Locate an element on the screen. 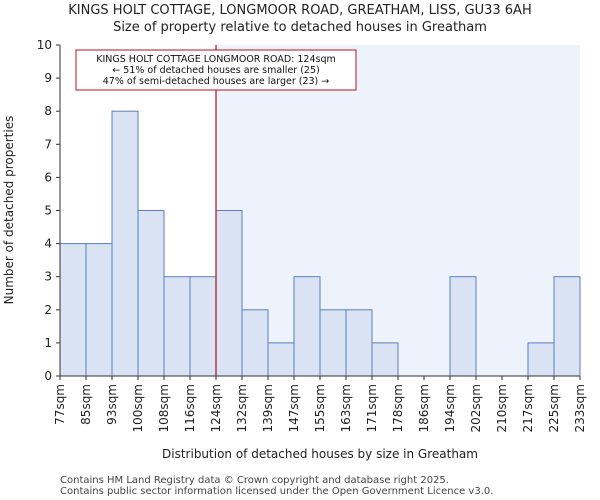 Image resolution: width=600 pixels, height=500 pixels. x-tick-label-5: 116sqm is located at coordinates (190, 408).